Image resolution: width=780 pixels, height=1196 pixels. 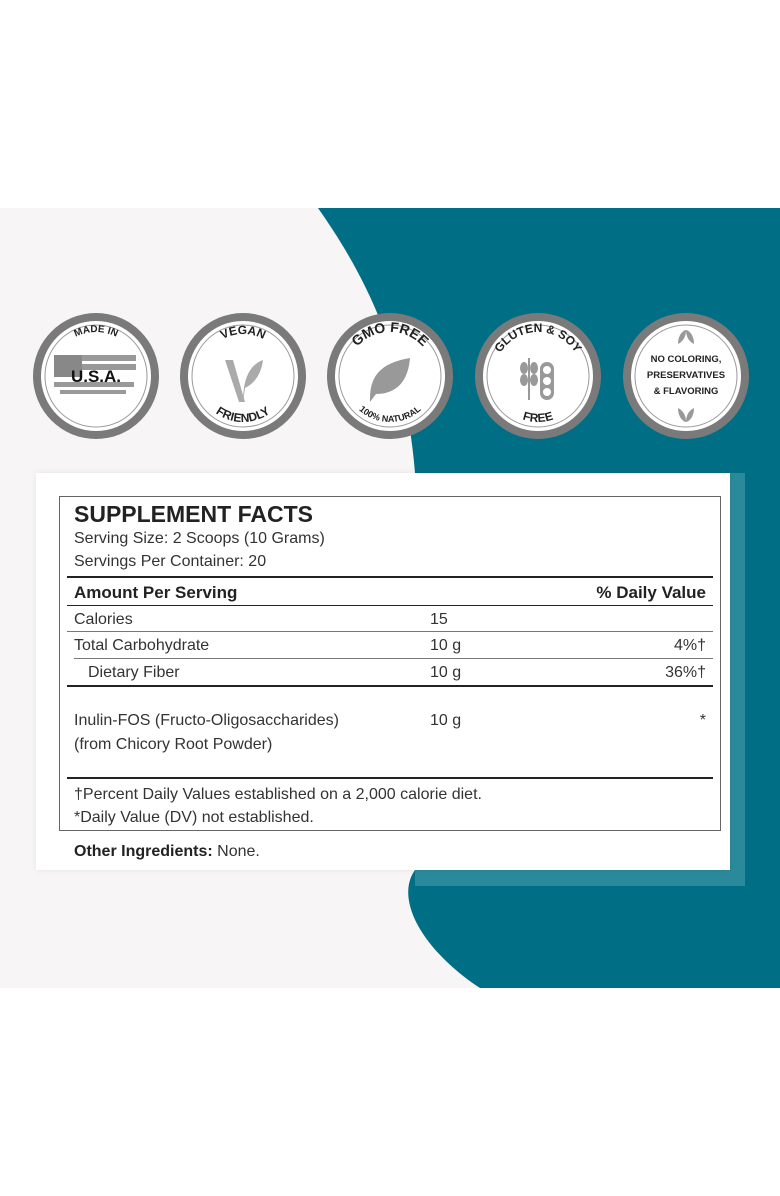 What do you see at coordinates (390, 593) in the screenshot?
I see `facts-header-row: Amount Per Serving % Daily Value` at bounding box center [390, 593].